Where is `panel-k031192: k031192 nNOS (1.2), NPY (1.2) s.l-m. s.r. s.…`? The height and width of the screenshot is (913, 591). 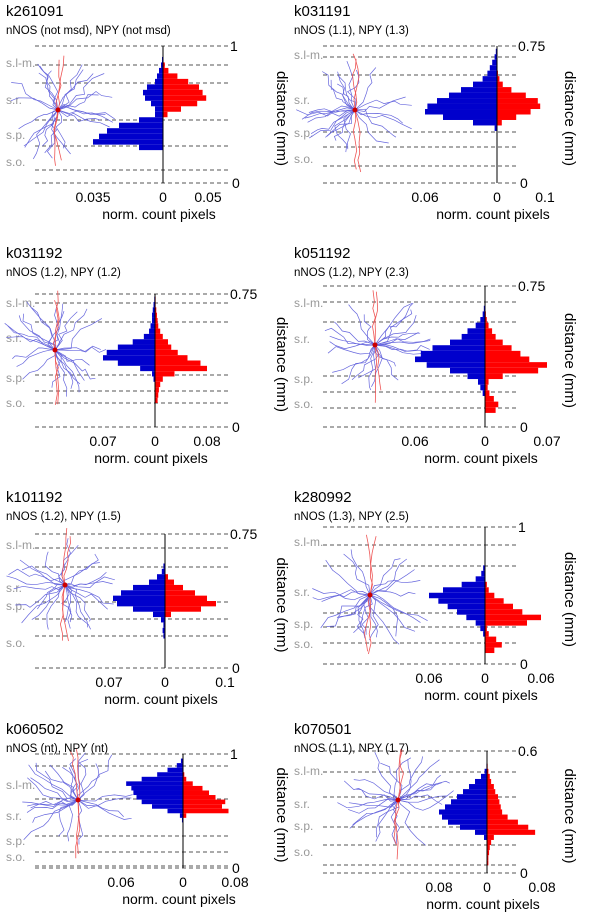 panel-k031192: k031192 nNOS (1.2), NPY (1.2) s.l-m. s.r. s.… is located at coordinates (147, 355).